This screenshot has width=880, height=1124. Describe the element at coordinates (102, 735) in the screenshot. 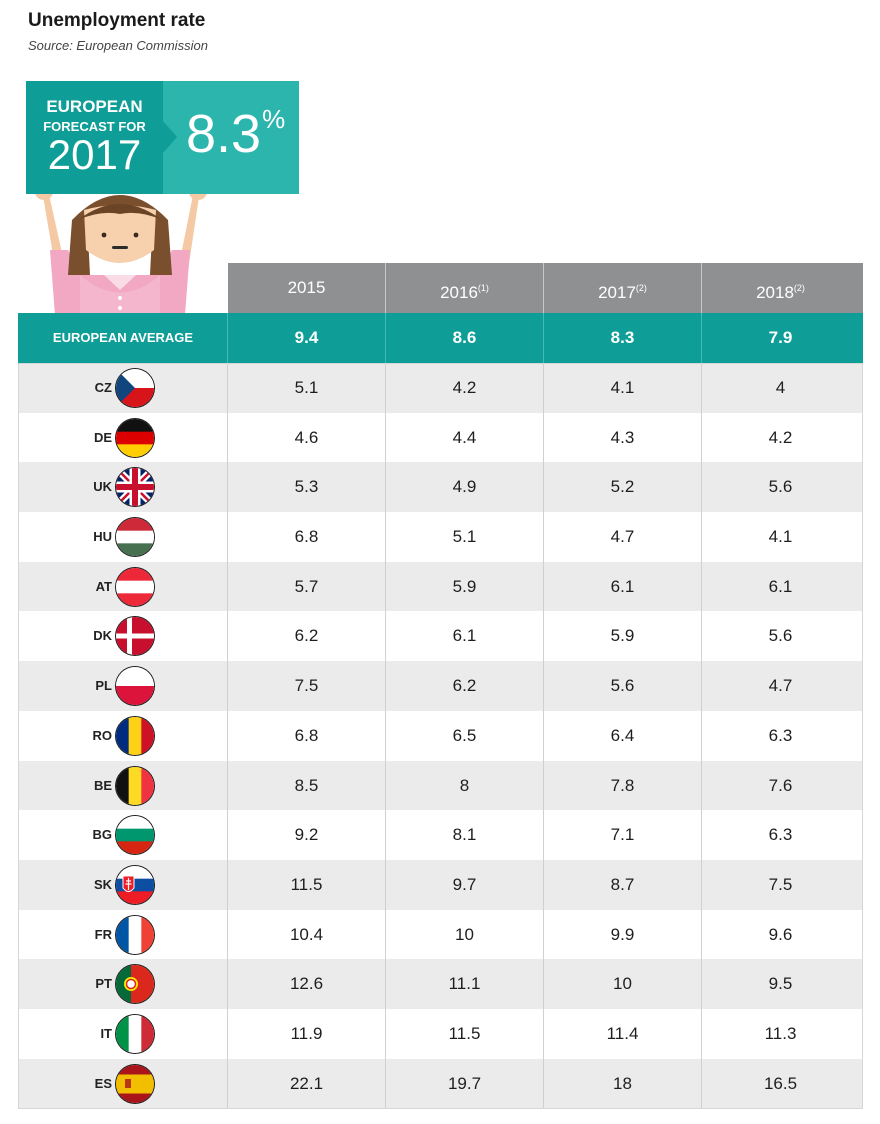

I see `country-code: RO` at that location.